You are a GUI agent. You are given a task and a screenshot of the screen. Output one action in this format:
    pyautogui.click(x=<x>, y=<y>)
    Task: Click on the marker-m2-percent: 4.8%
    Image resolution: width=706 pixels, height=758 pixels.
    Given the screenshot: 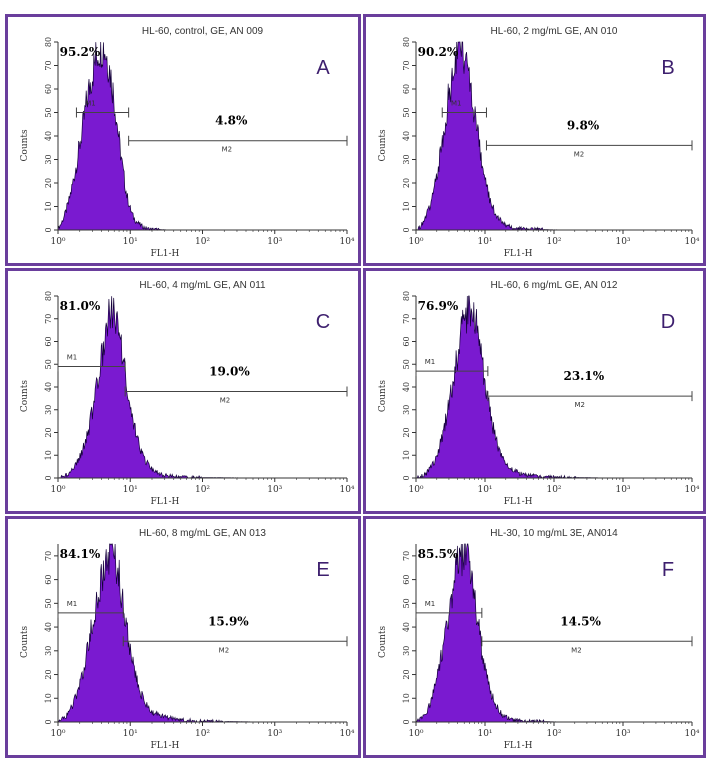 What is the action you would take?
    pyautogui.click(x=231, y=121)
    